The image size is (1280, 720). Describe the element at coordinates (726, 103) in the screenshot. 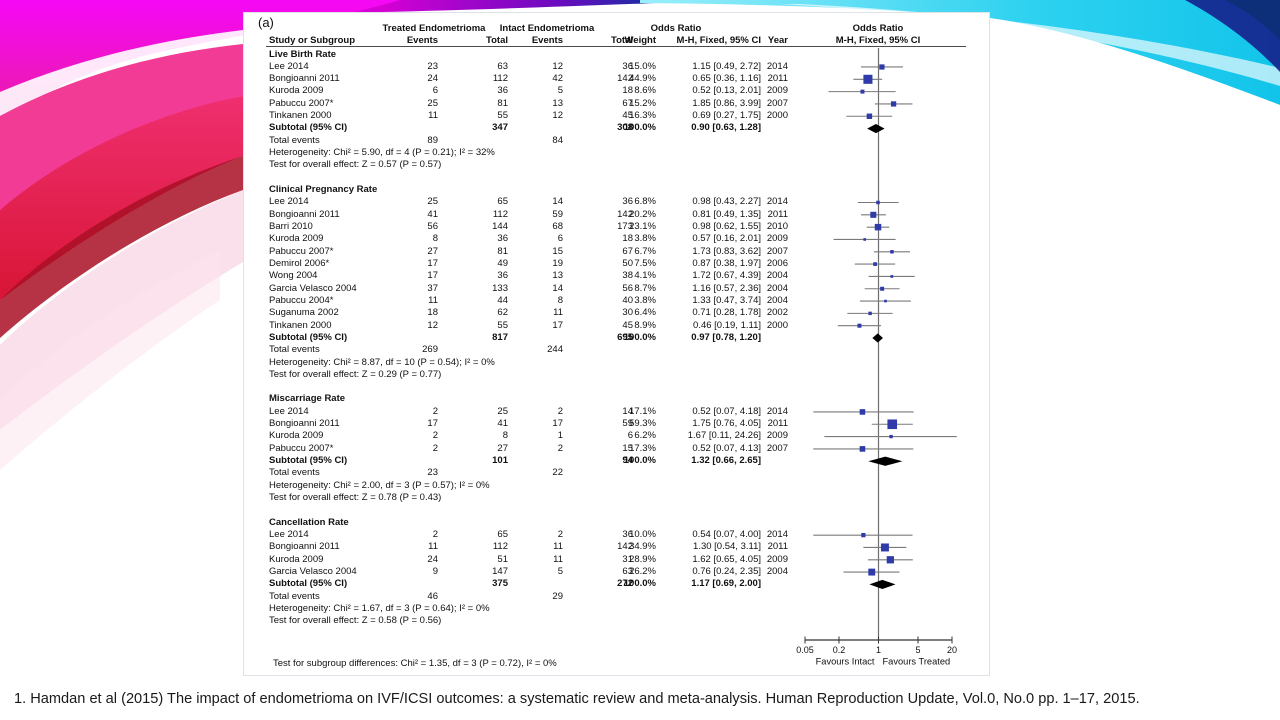

I see `cell: 1.85 [0.86, 3.99]` at that location.